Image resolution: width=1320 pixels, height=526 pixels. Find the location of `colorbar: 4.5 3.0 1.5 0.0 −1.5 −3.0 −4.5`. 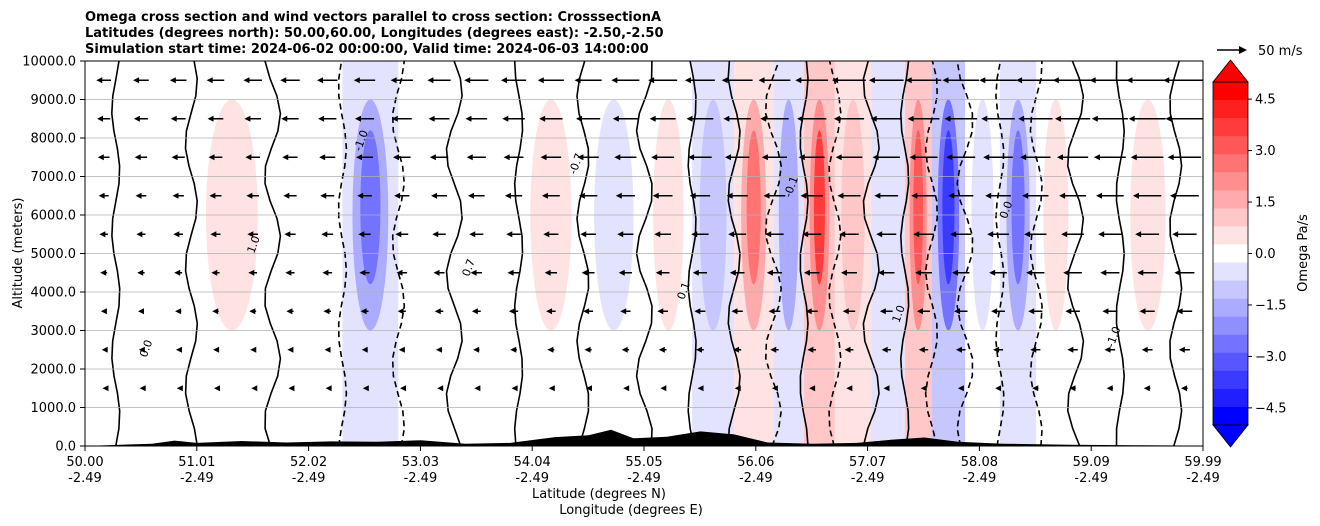

colorbar: 4.5 3.0 1.5 0.0 −1.5 −3.0 −4.5 is located at coordinates (1249, 253).